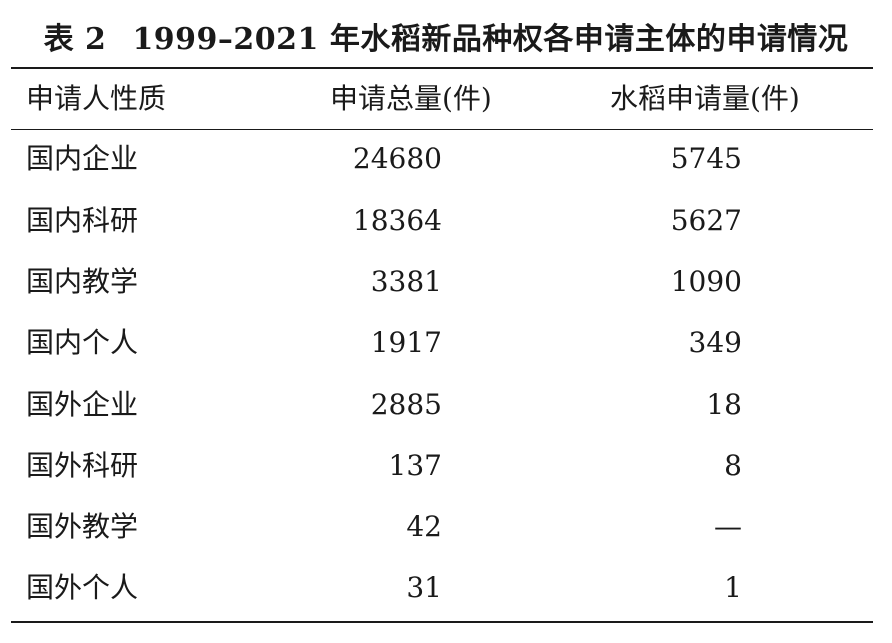 The width and height of the screenshot is (892, 643). What do you see at coordinates (406, 342) in the screenshot?
I see `row-total: 1917` at bounding box center [406, 342].